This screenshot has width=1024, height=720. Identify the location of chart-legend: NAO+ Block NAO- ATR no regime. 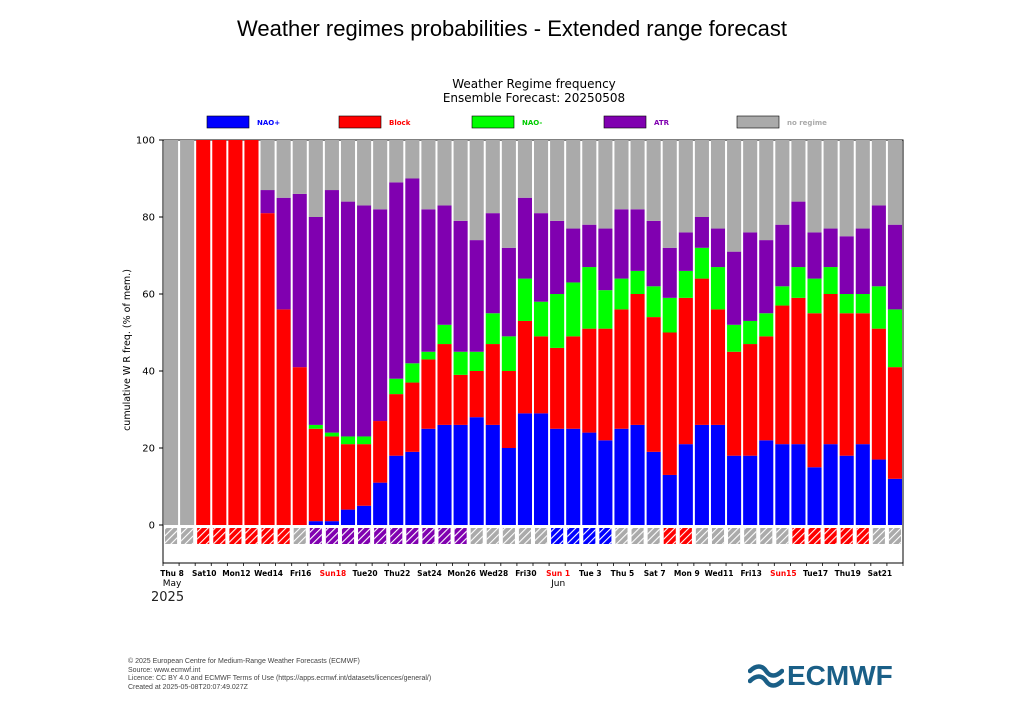
(516, 122).